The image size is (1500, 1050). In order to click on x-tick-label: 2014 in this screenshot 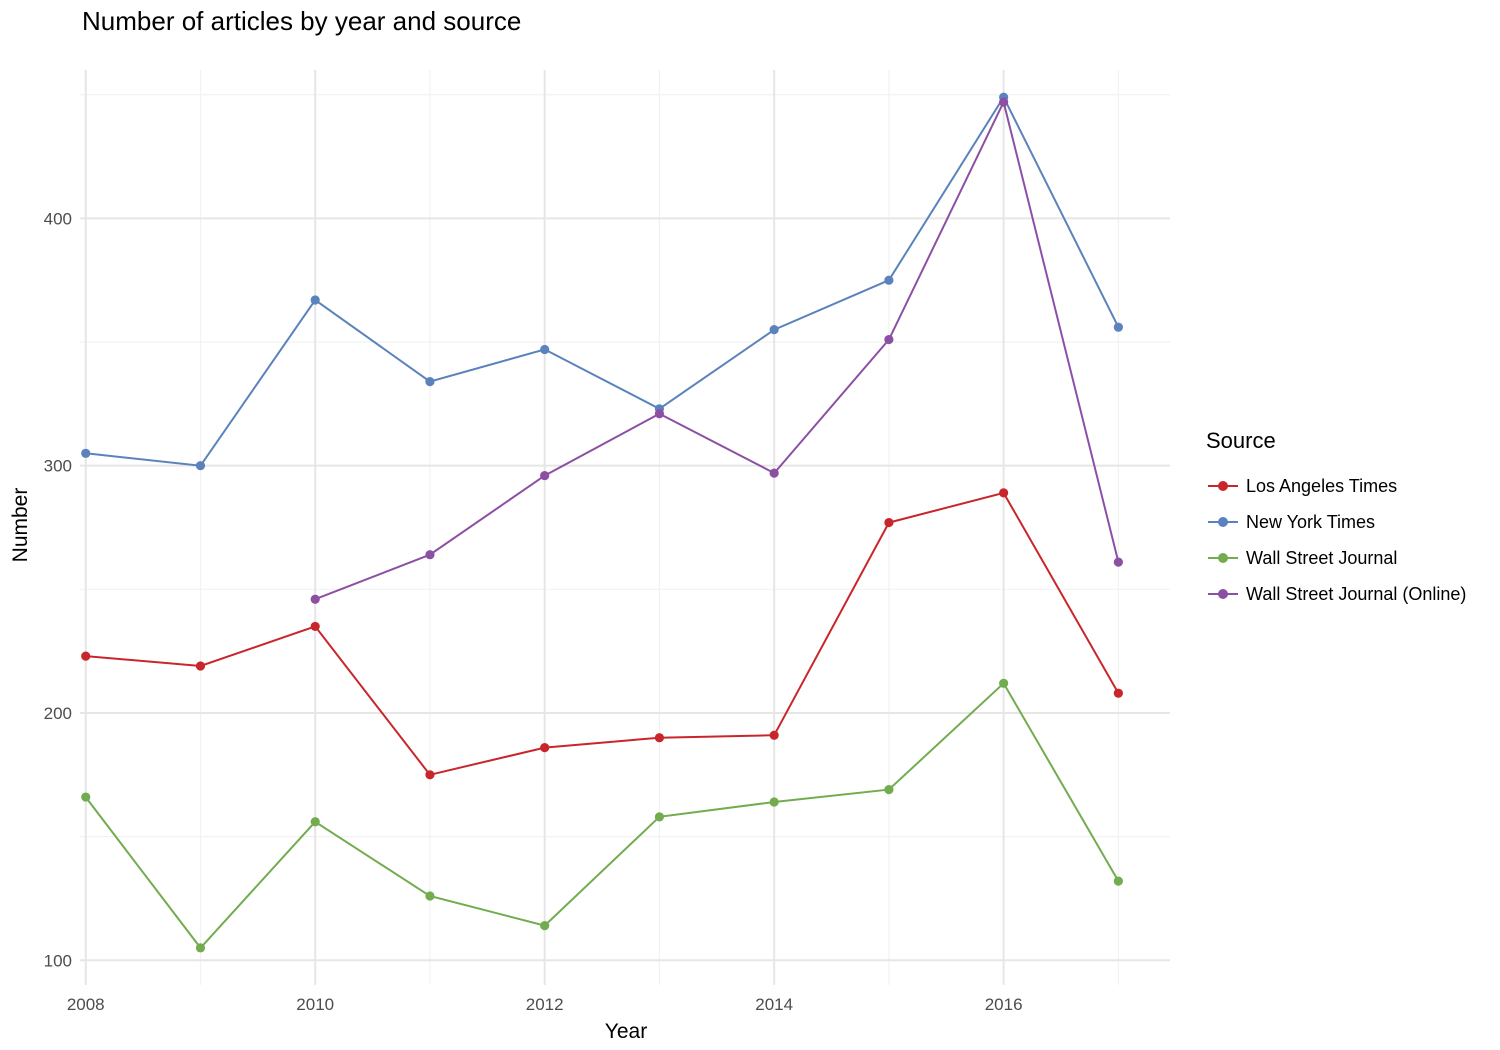, I will do `click(774, 1004)`.